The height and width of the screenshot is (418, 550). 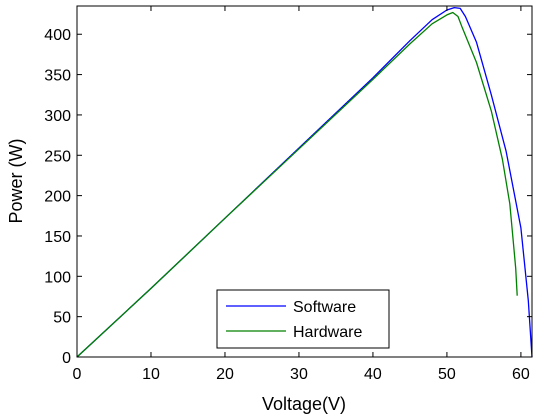 What do you see at coordinates (77, 374) in the screenshot?
I see `x-tick-label: 0` at bounding box center [77, 374].